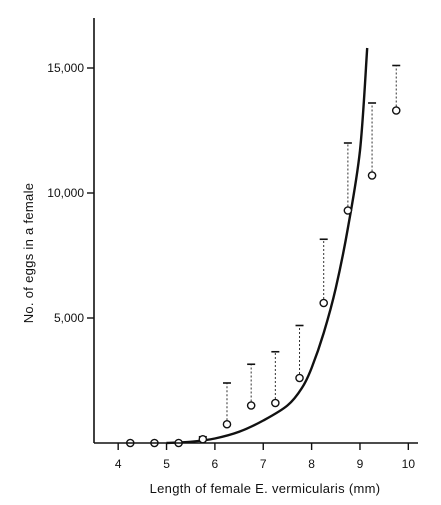  Describe the element at coordinates (265, 488) in the screenshot. I see `x-axis-title: Length of female E. vermicularis (mm)` at that location.